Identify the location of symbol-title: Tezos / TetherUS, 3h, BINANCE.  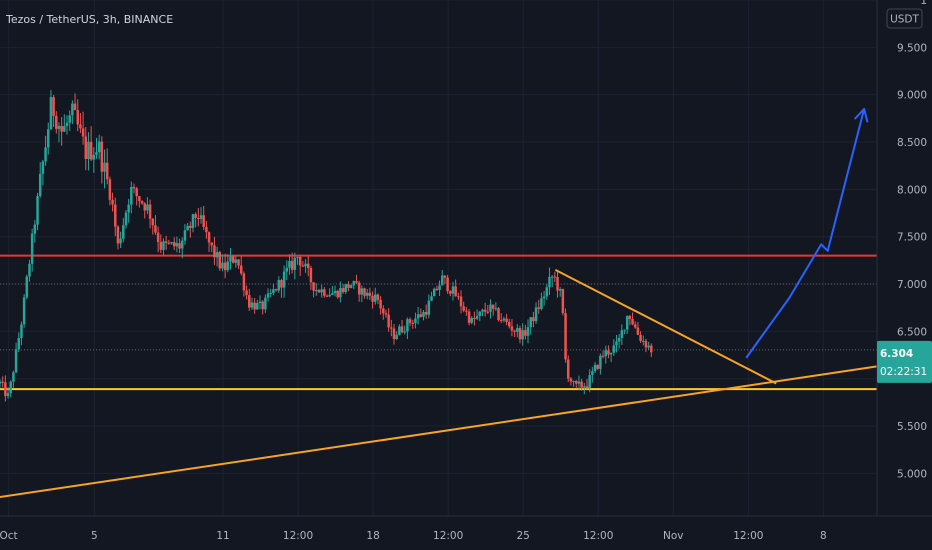
(89, 19).